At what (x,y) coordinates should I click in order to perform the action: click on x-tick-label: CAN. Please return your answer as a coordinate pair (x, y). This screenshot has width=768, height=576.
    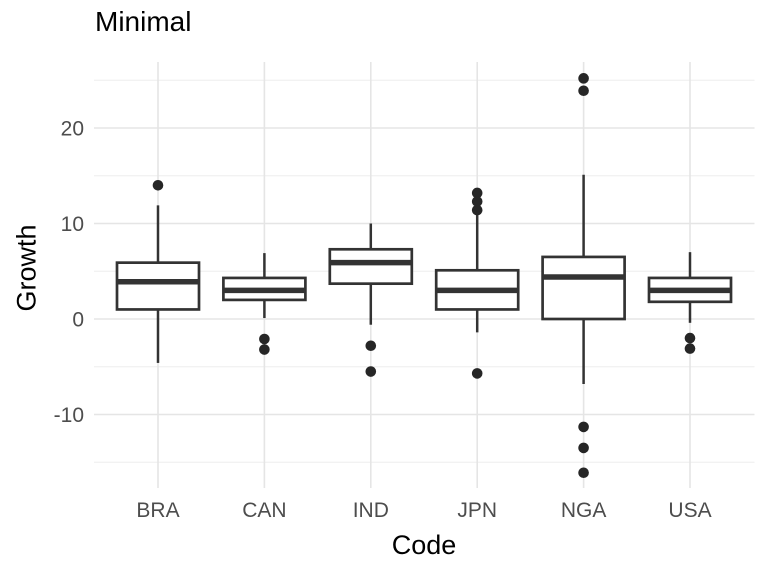
    Looking at the image, I should click on (264, 510).